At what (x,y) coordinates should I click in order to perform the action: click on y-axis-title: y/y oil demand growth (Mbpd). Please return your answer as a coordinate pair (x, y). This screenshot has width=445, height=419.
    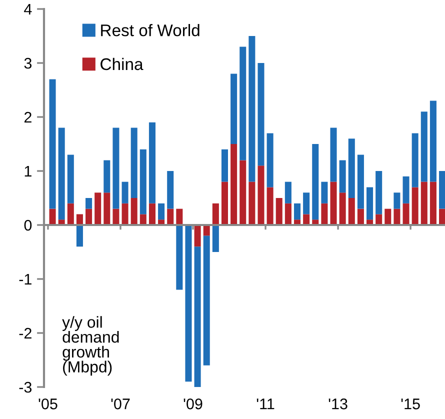
    Looking at the image, I should click on (90, 346).